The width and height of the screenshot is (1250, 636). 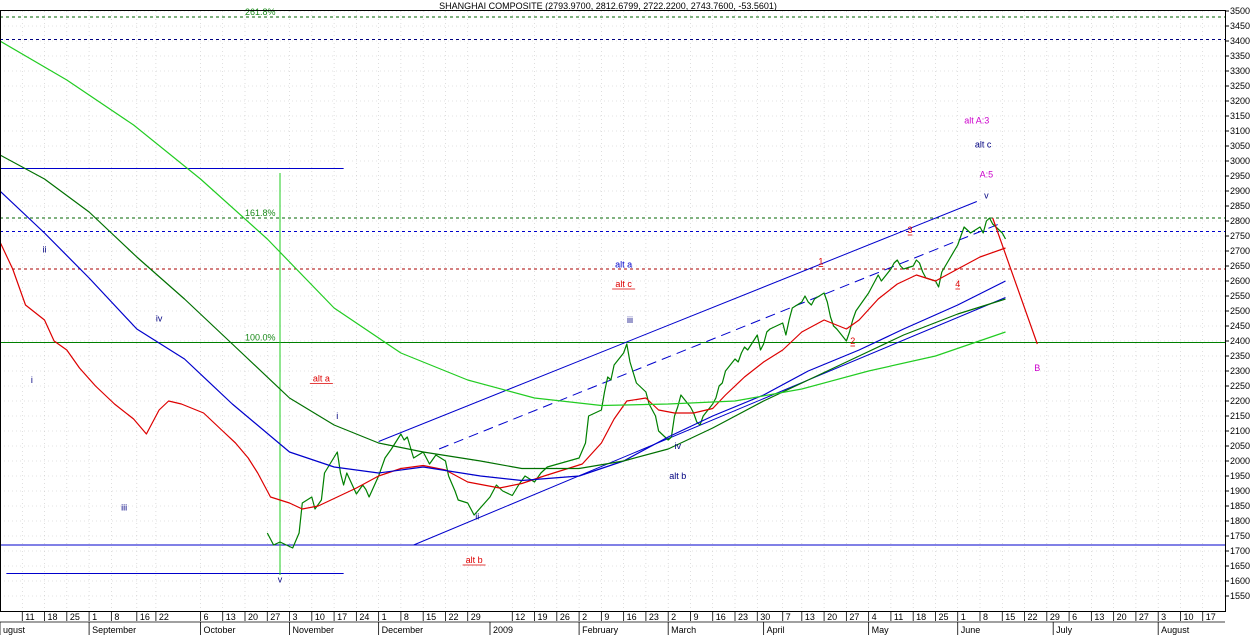 I want to click on level-label: 161.8%, so click(x=260, y=213).